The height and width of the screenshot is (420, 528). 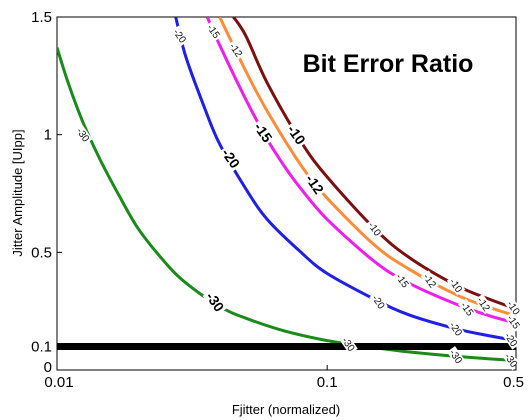 What do you see at coordinates (286, 409) in the screenshot?
I see `x-axis-label: Fjitter (normalized)` at bounding box center [286, 409].